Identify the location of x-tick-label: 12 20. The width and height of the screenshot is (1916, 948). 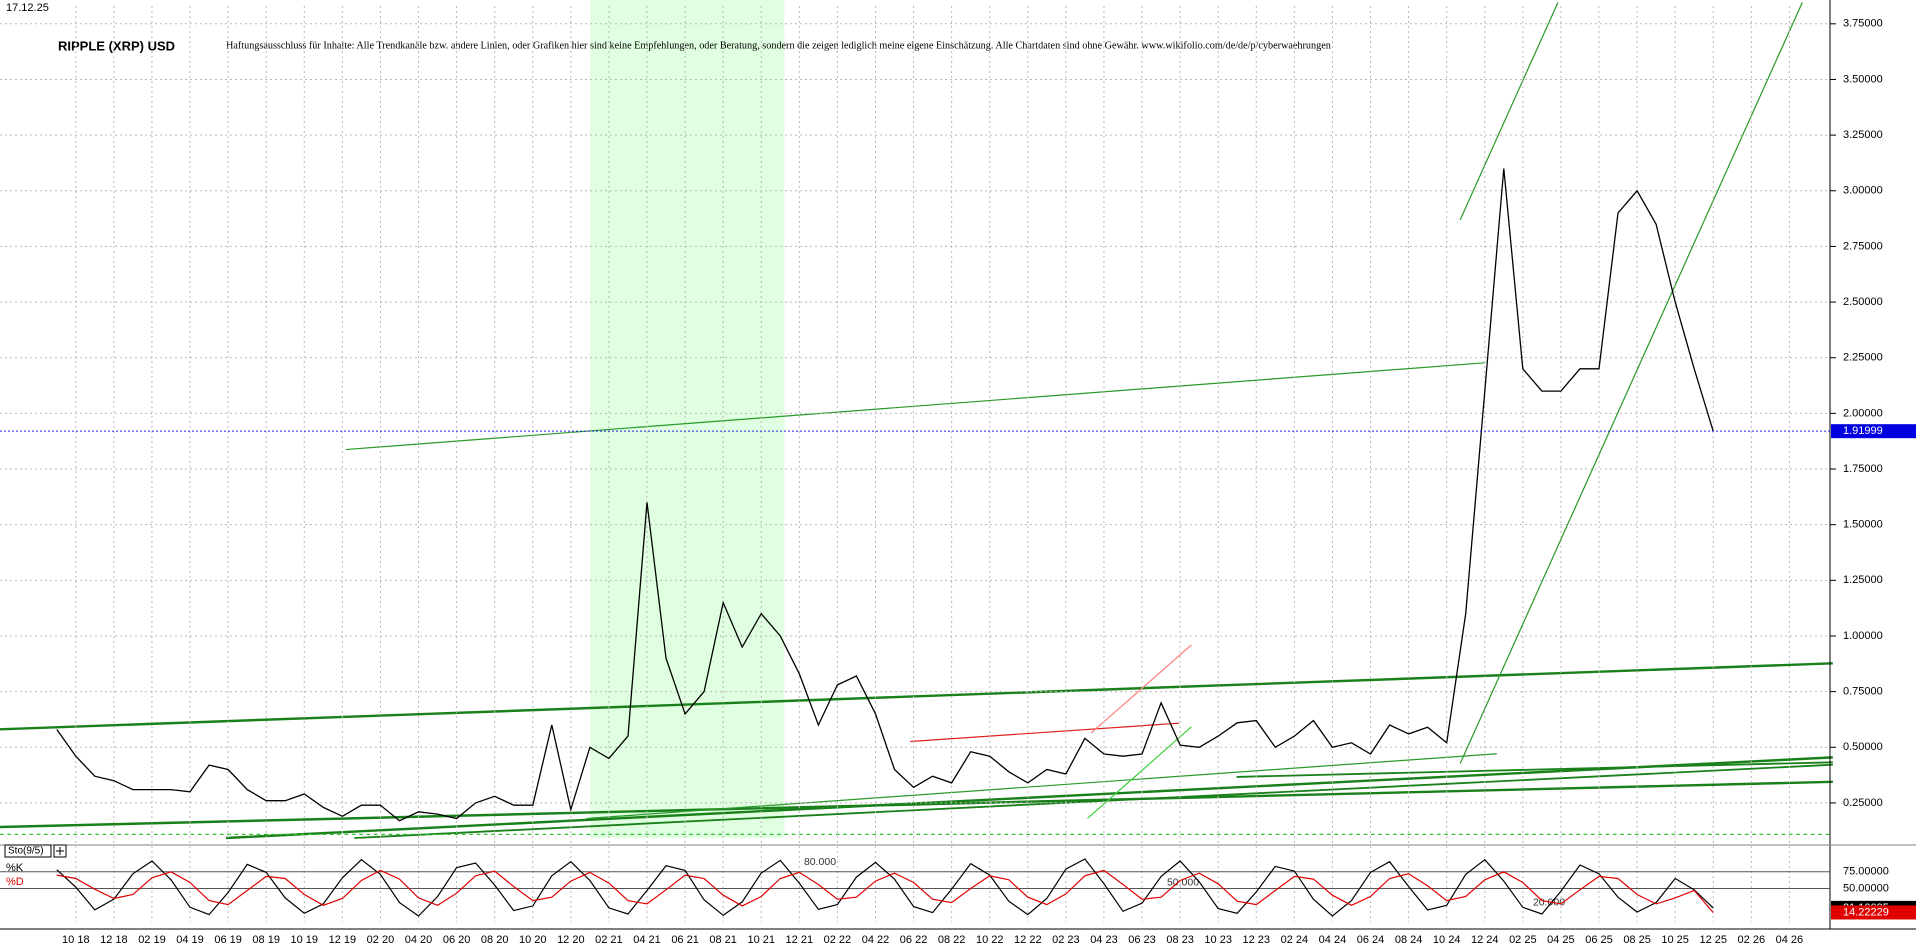
(571, 940).